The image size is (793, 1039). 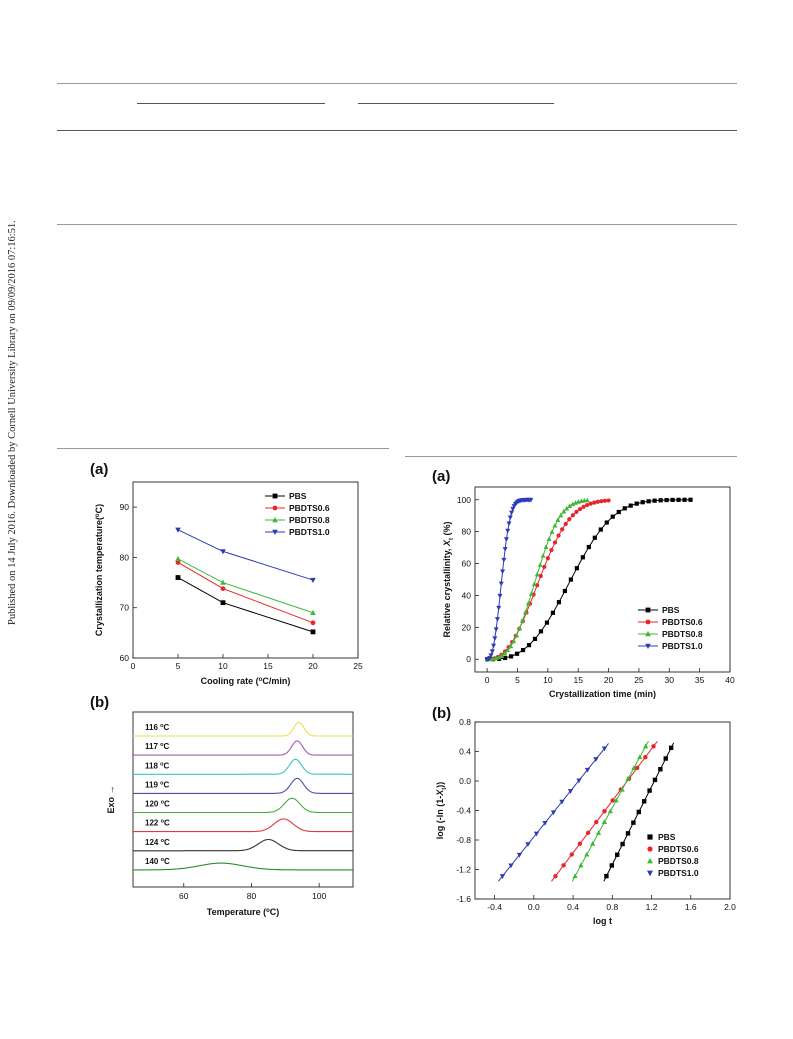 What do you see at coordinates (494, 907) in the screenshot?
I see `x-tick-label: -0.4` at bounding box center [494, 907].